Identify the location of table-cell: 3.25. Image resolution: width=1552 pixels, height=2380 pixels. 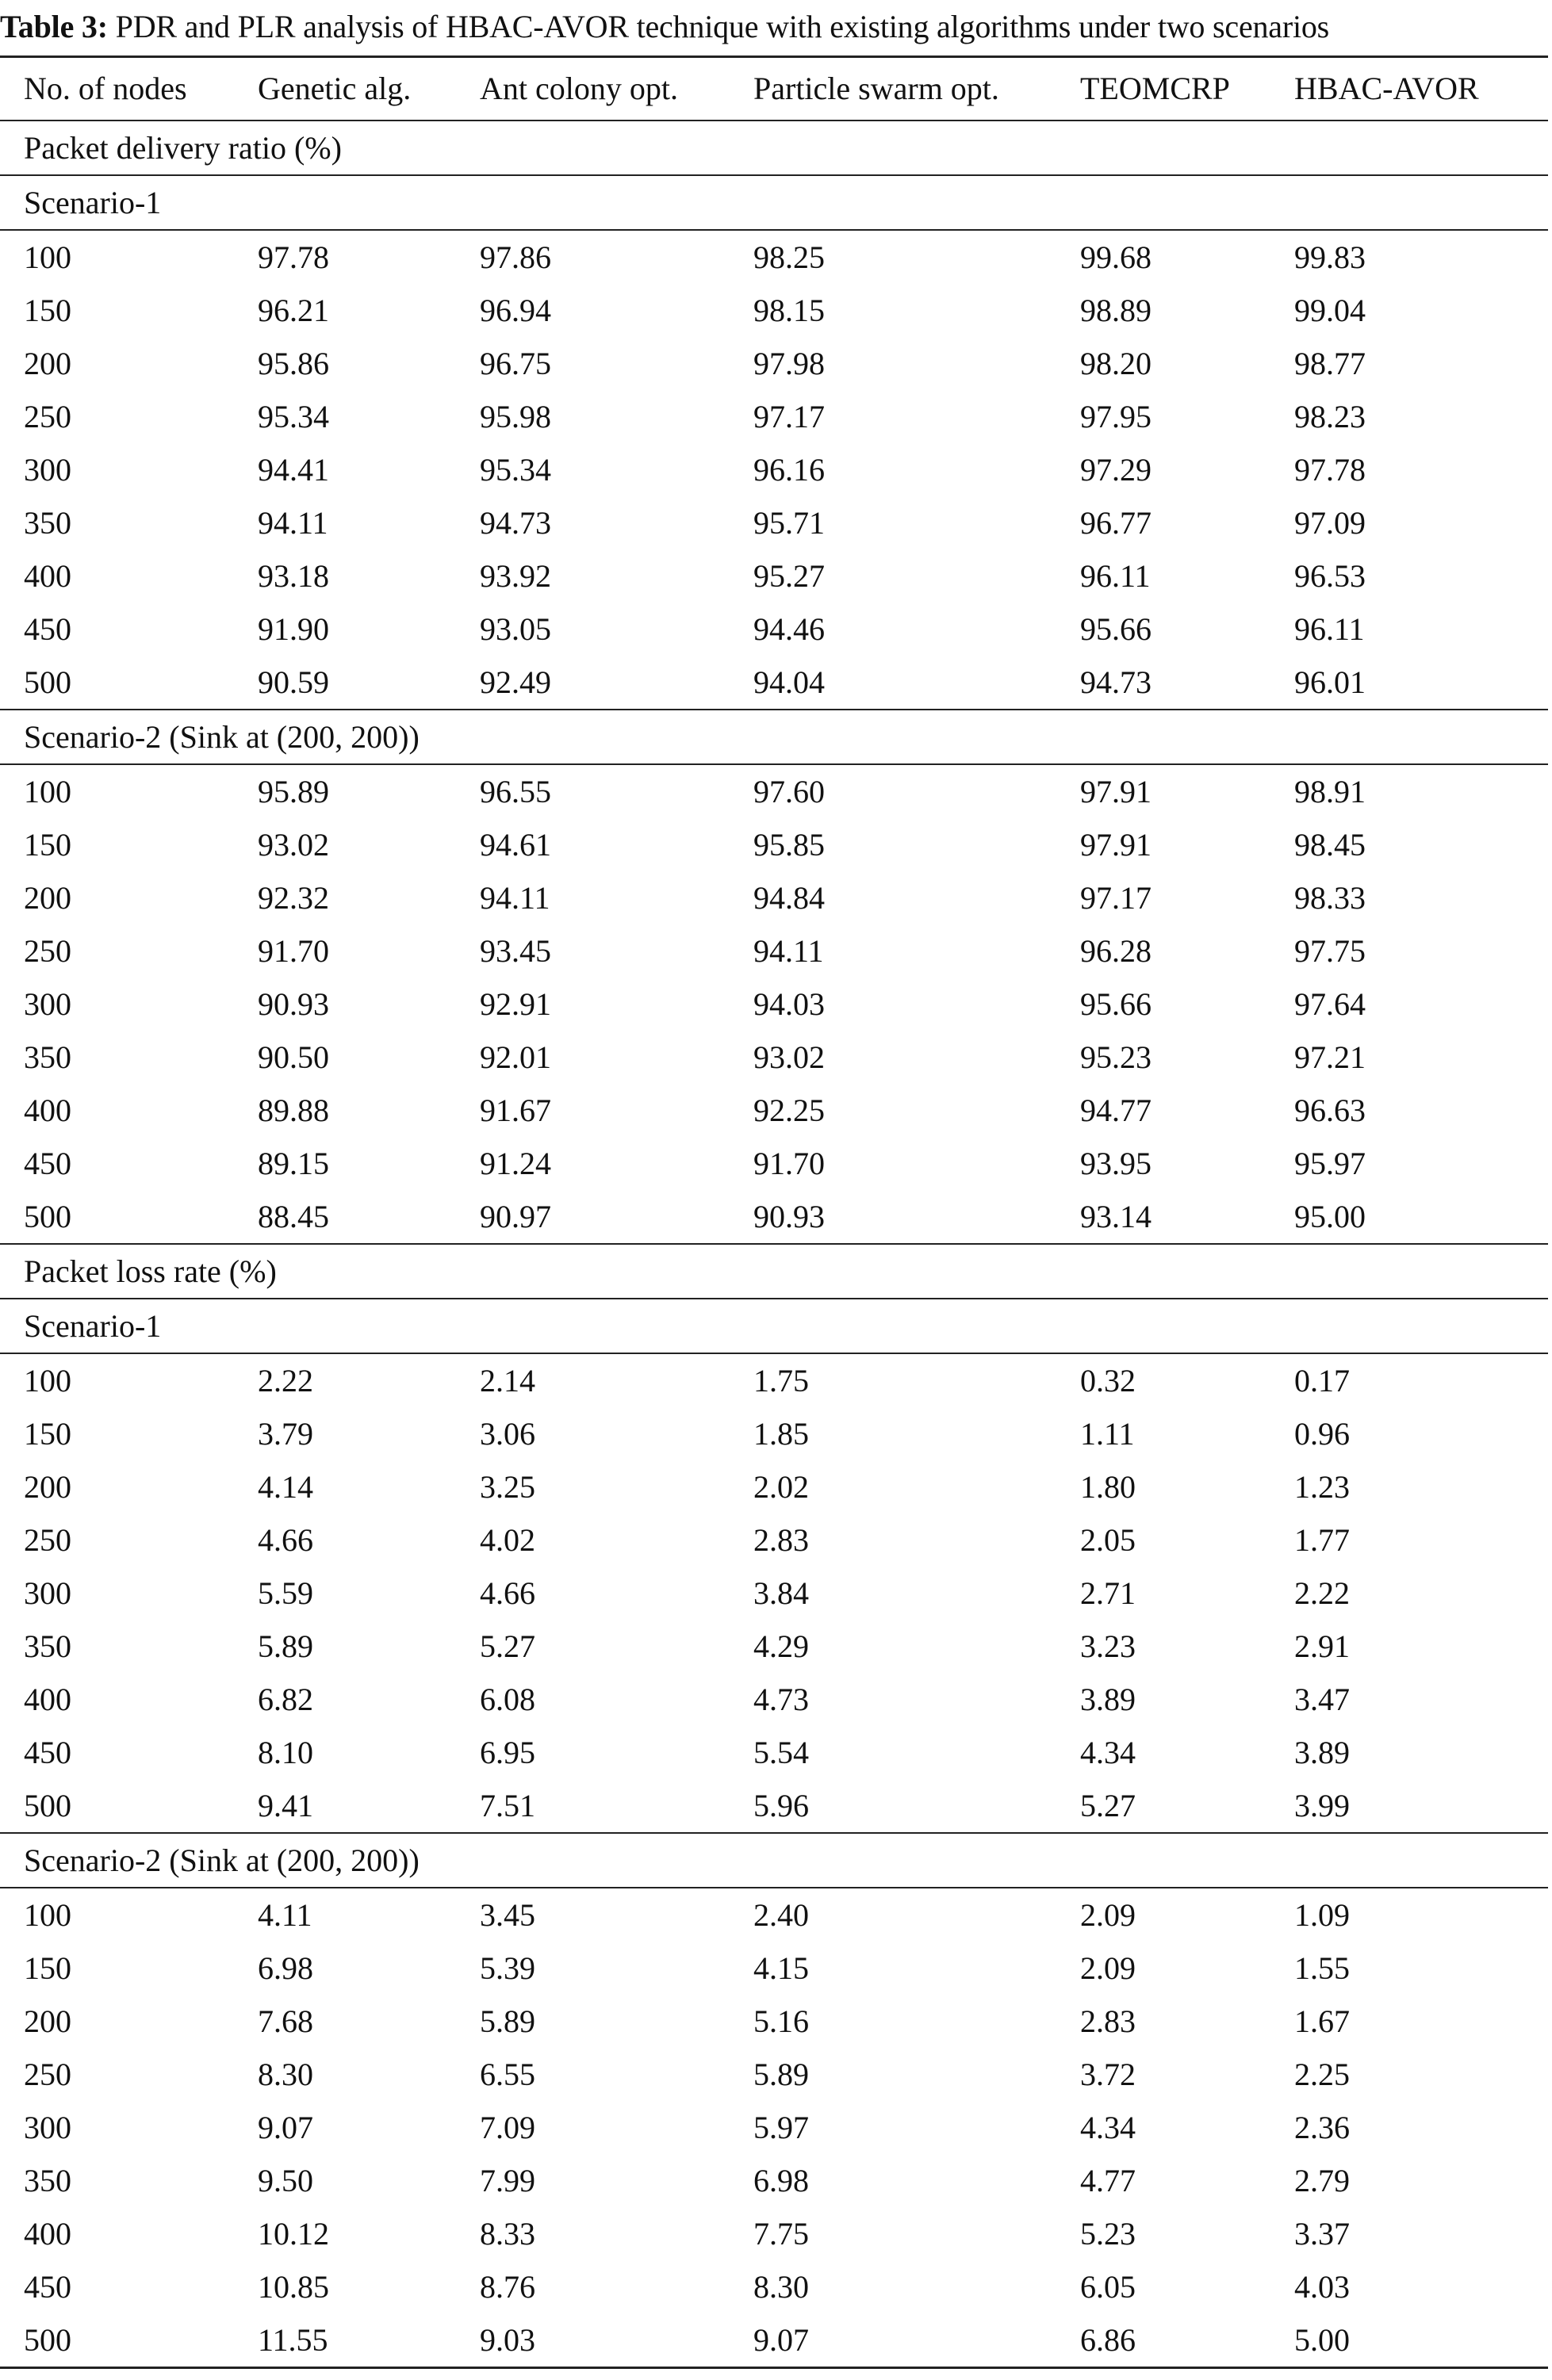
(507, 1487).